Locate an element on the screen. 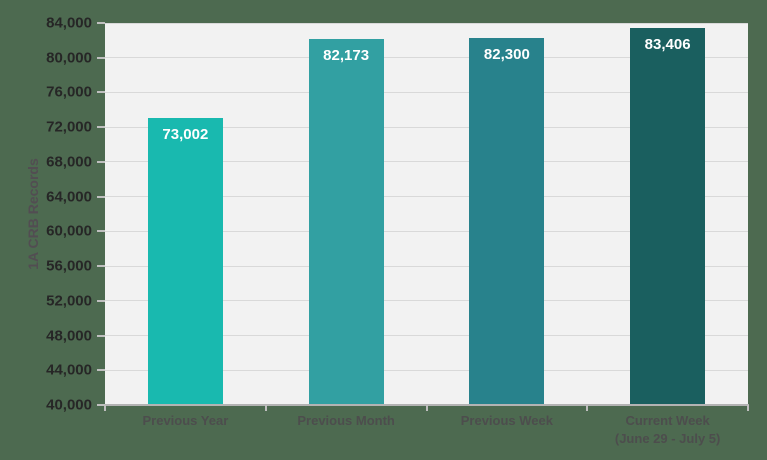  bar-value-label: 82,173 is located at coordinates (346, 55).